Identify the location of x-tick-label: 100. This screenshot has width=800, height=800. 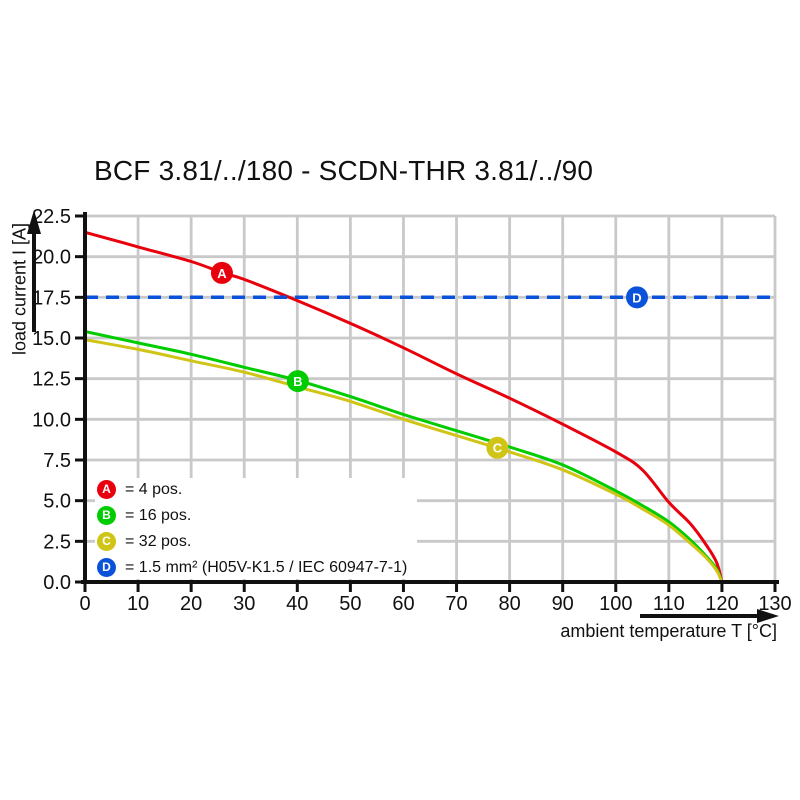
(615, 604).